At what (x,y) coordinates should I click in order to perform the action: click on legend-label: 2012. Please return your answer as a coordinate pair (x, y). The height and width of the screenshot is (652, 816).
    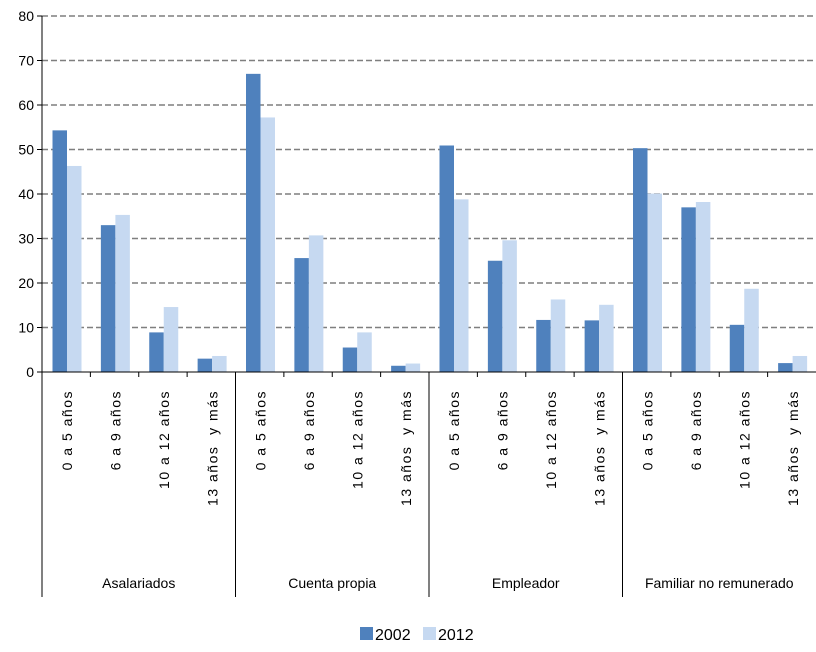
    Looking at the image, I should click on (456, 635).